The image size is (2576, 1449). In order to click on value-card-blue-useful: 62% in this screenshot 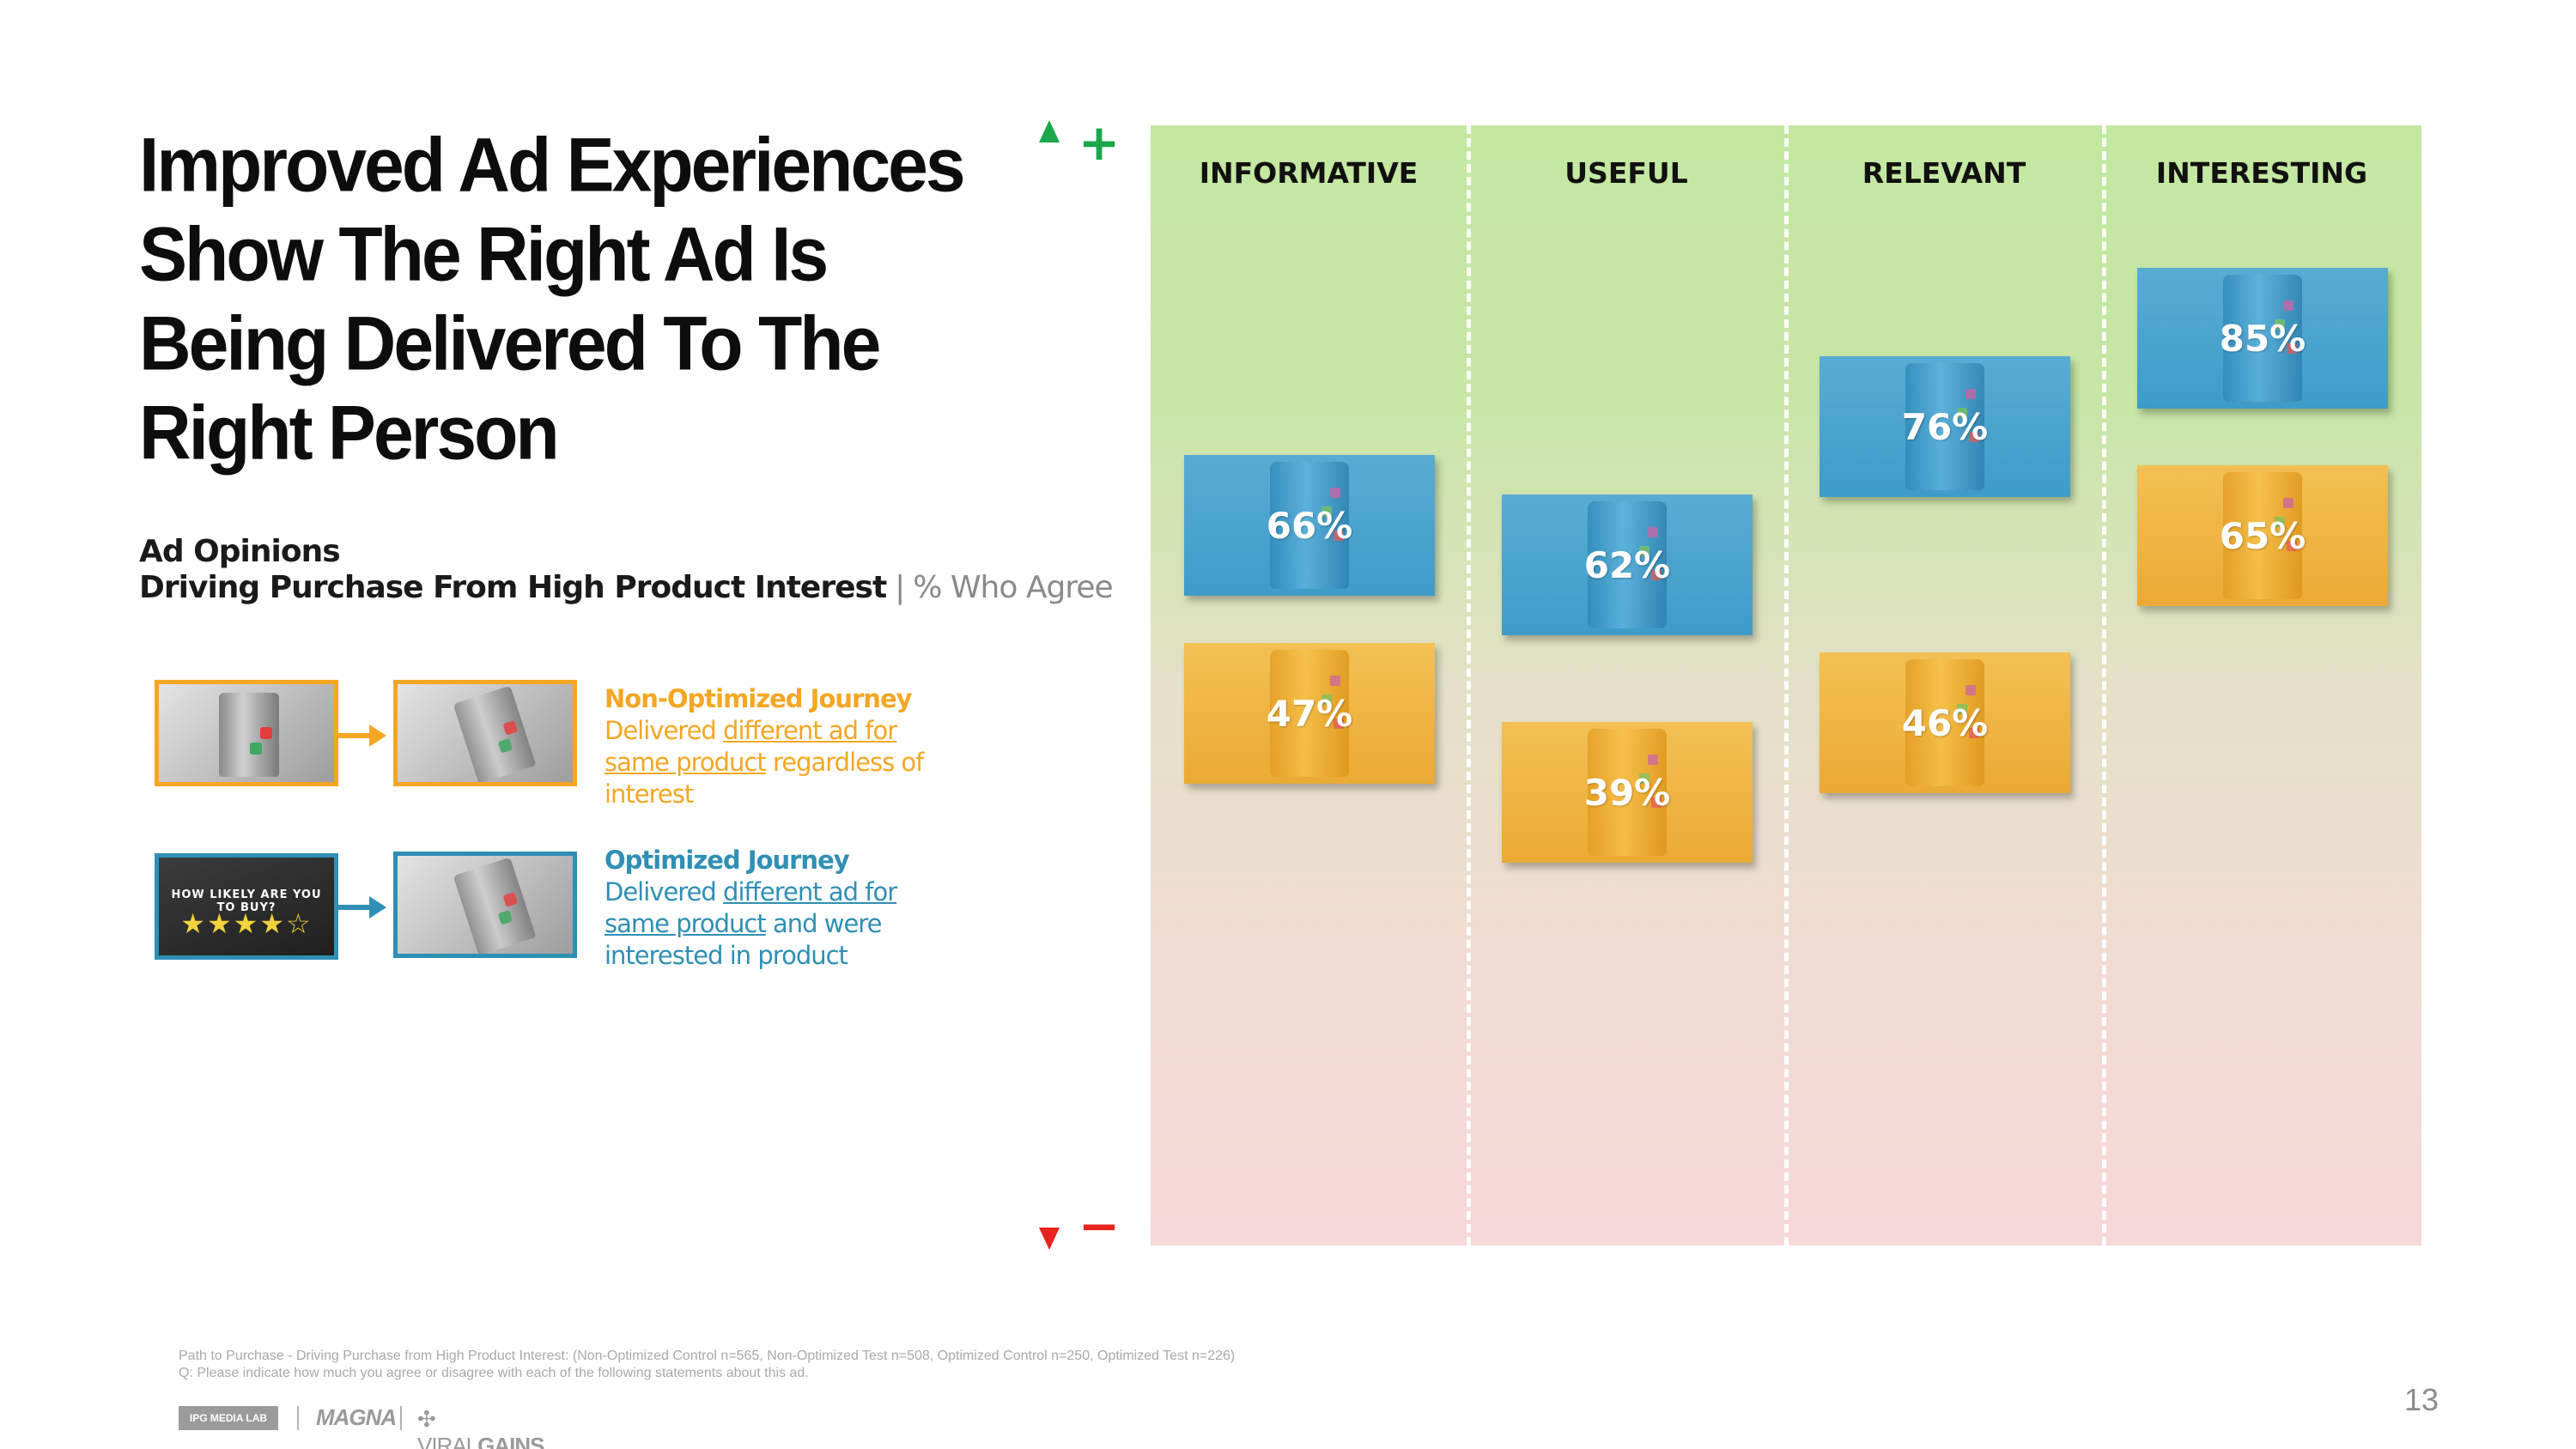, I will do `click(1627, 564)`.